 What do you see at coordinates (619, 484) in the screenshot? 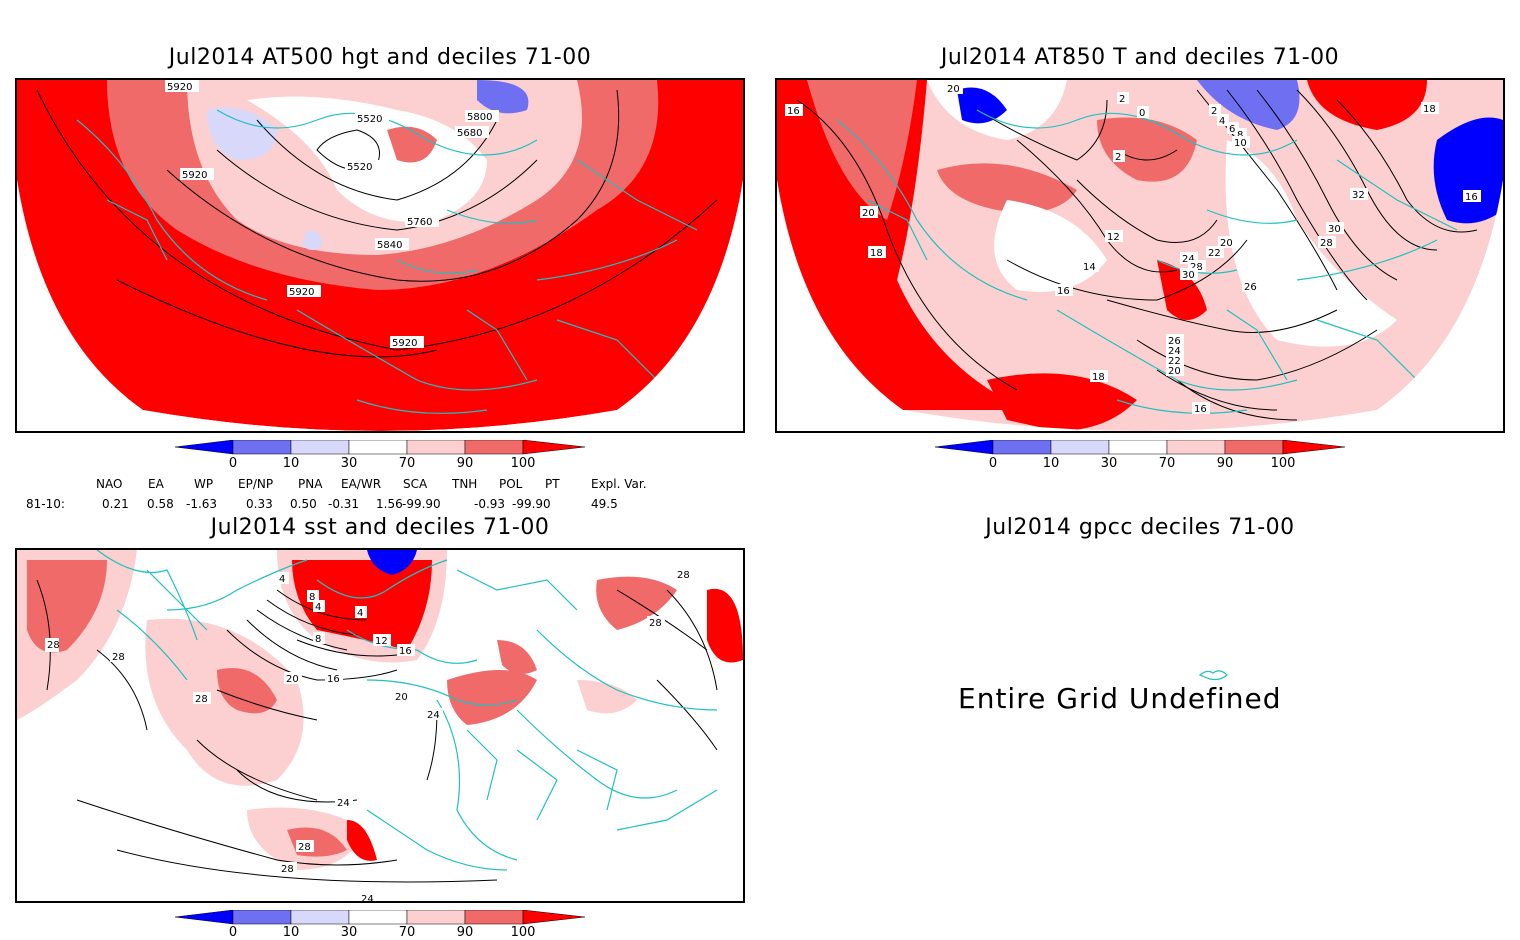
I see `index-header: Expl. Var.` at bounding box center [619, 484].